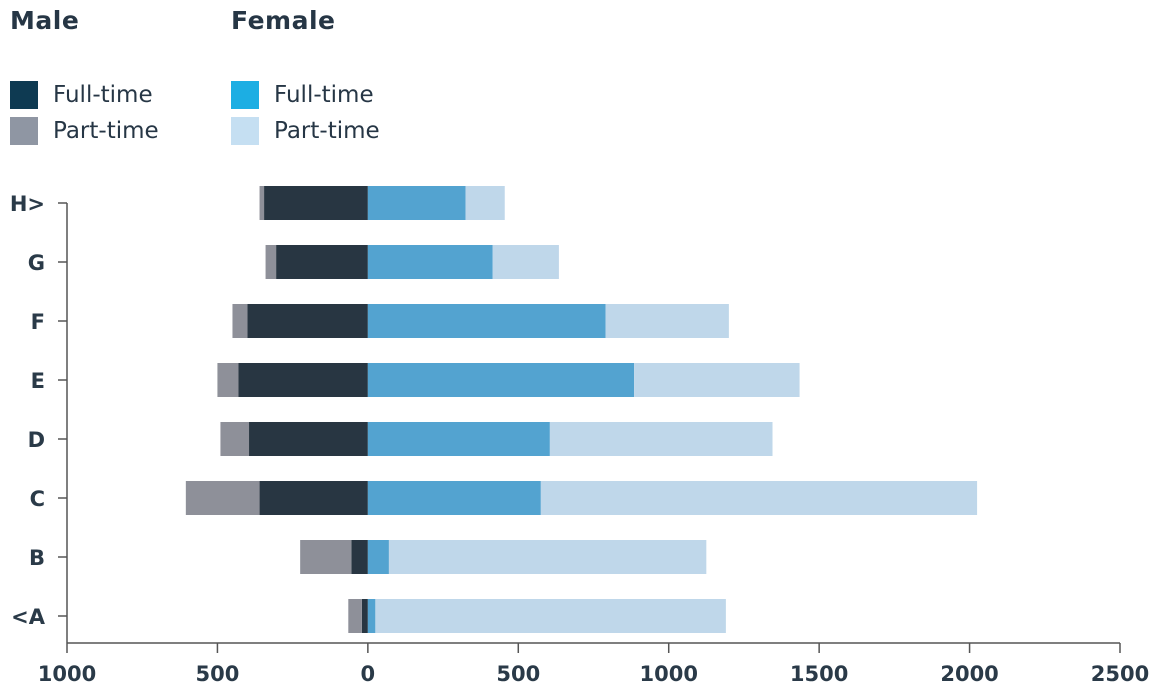 Image resolution: width=1160 pixels, height=689 pixels. I want to click on legend-swatch-male-fulltime, so click(24, 95).